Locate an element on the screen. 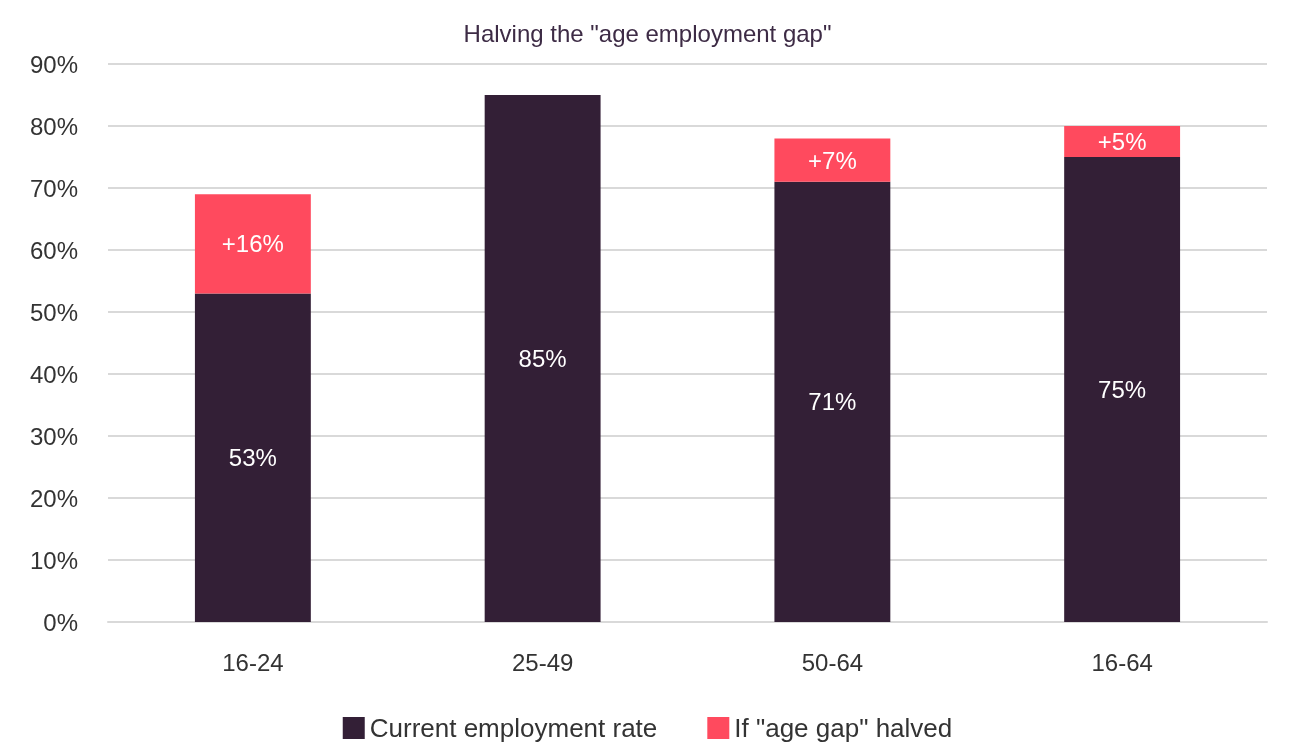 The width and height of the screenshot is (1295, 754). data-label: +7% is located at coordinates (832, 160).